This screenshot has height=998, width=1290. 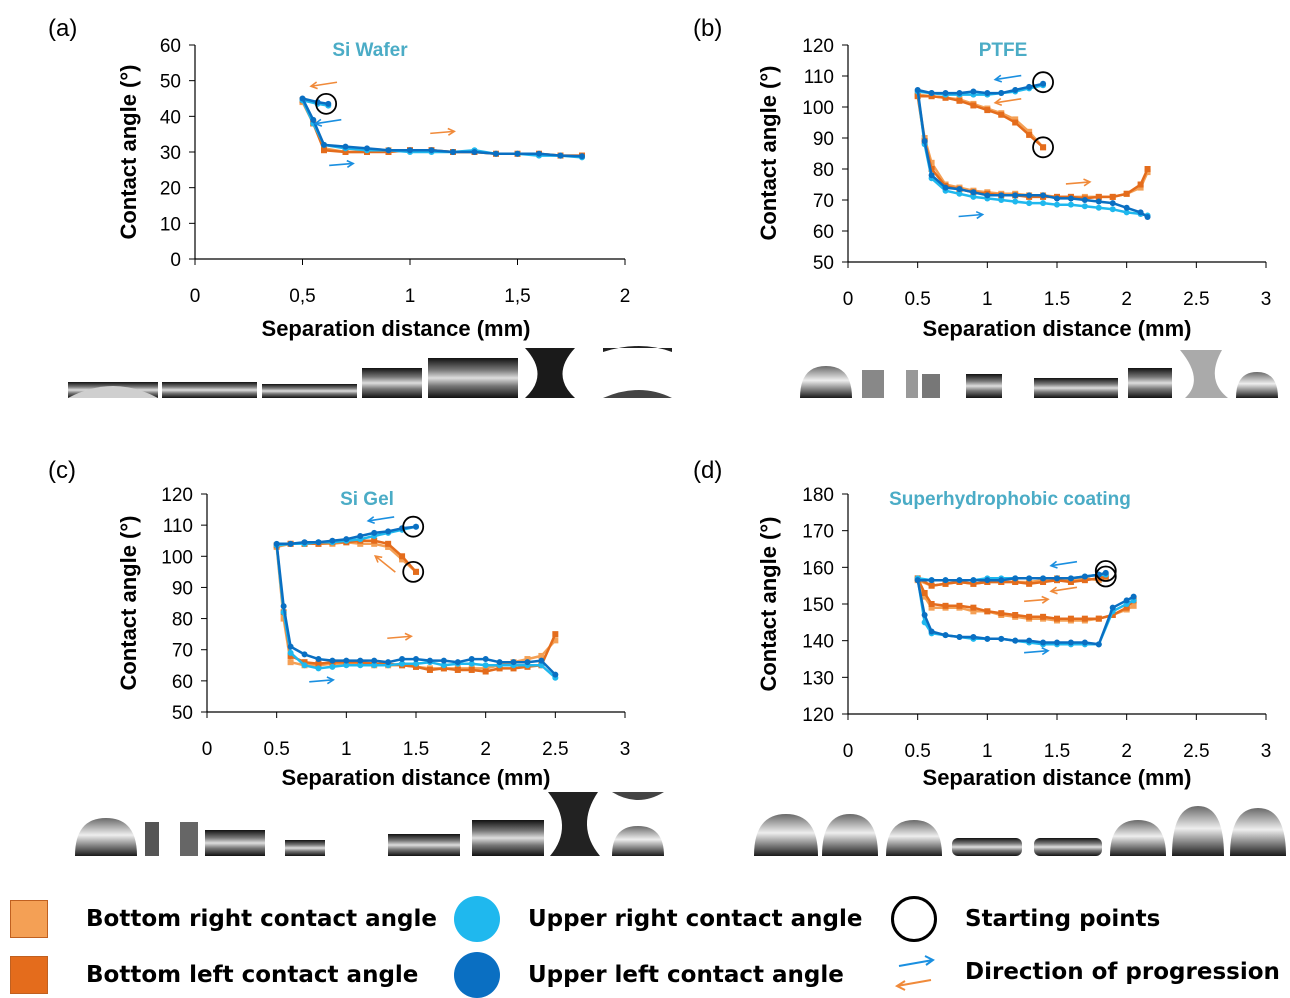 I want to click on legend-item-upper-right: Upper right contact angle, so click(x=658, y=919).